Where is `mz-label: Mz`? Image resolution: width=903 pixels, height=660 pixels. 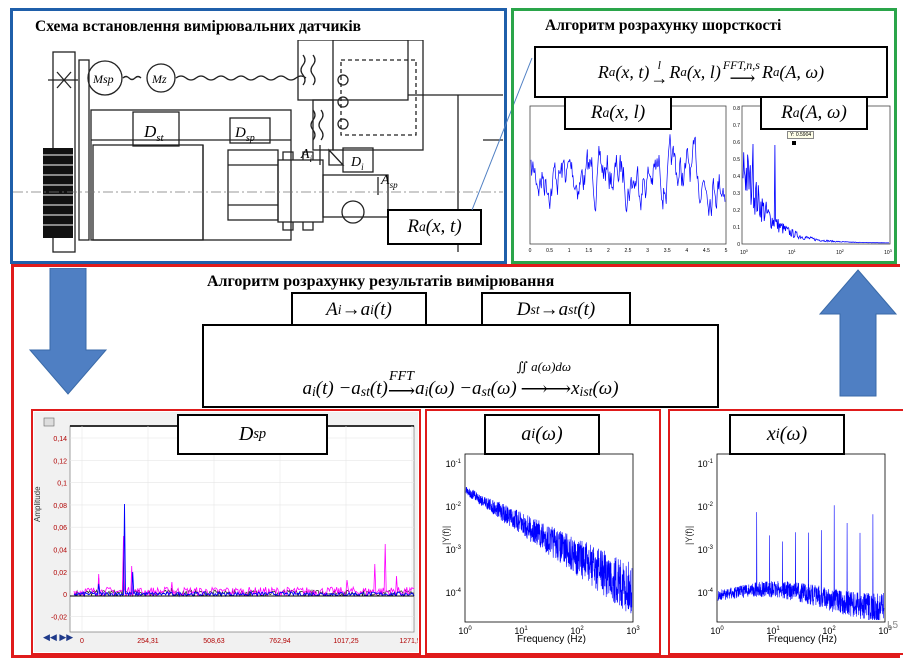 mz-label: Mz is located at coordinates (159, 79).